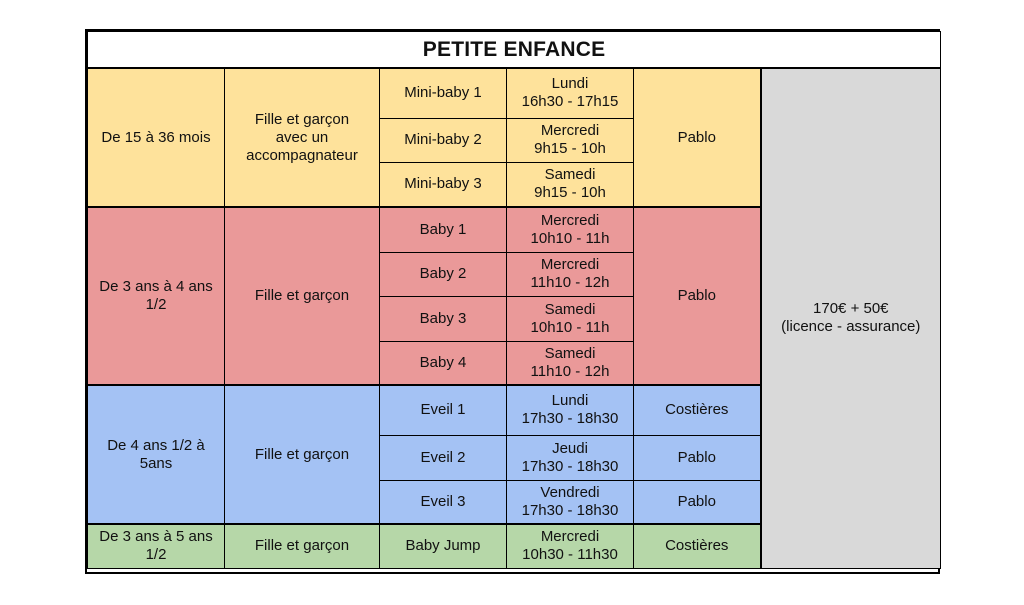  Describe the element at coordinates (851, 309) in the screenshot. I see `price-text: 170€ + 50€` at that location.